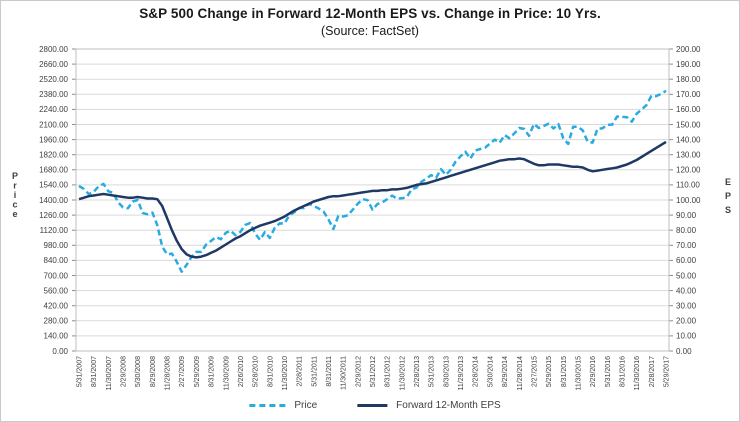 The image size is (740, 422). Describe the element at coordinates (56, 306) in the screenshot. I see `svg-text: 420.00` at that location.